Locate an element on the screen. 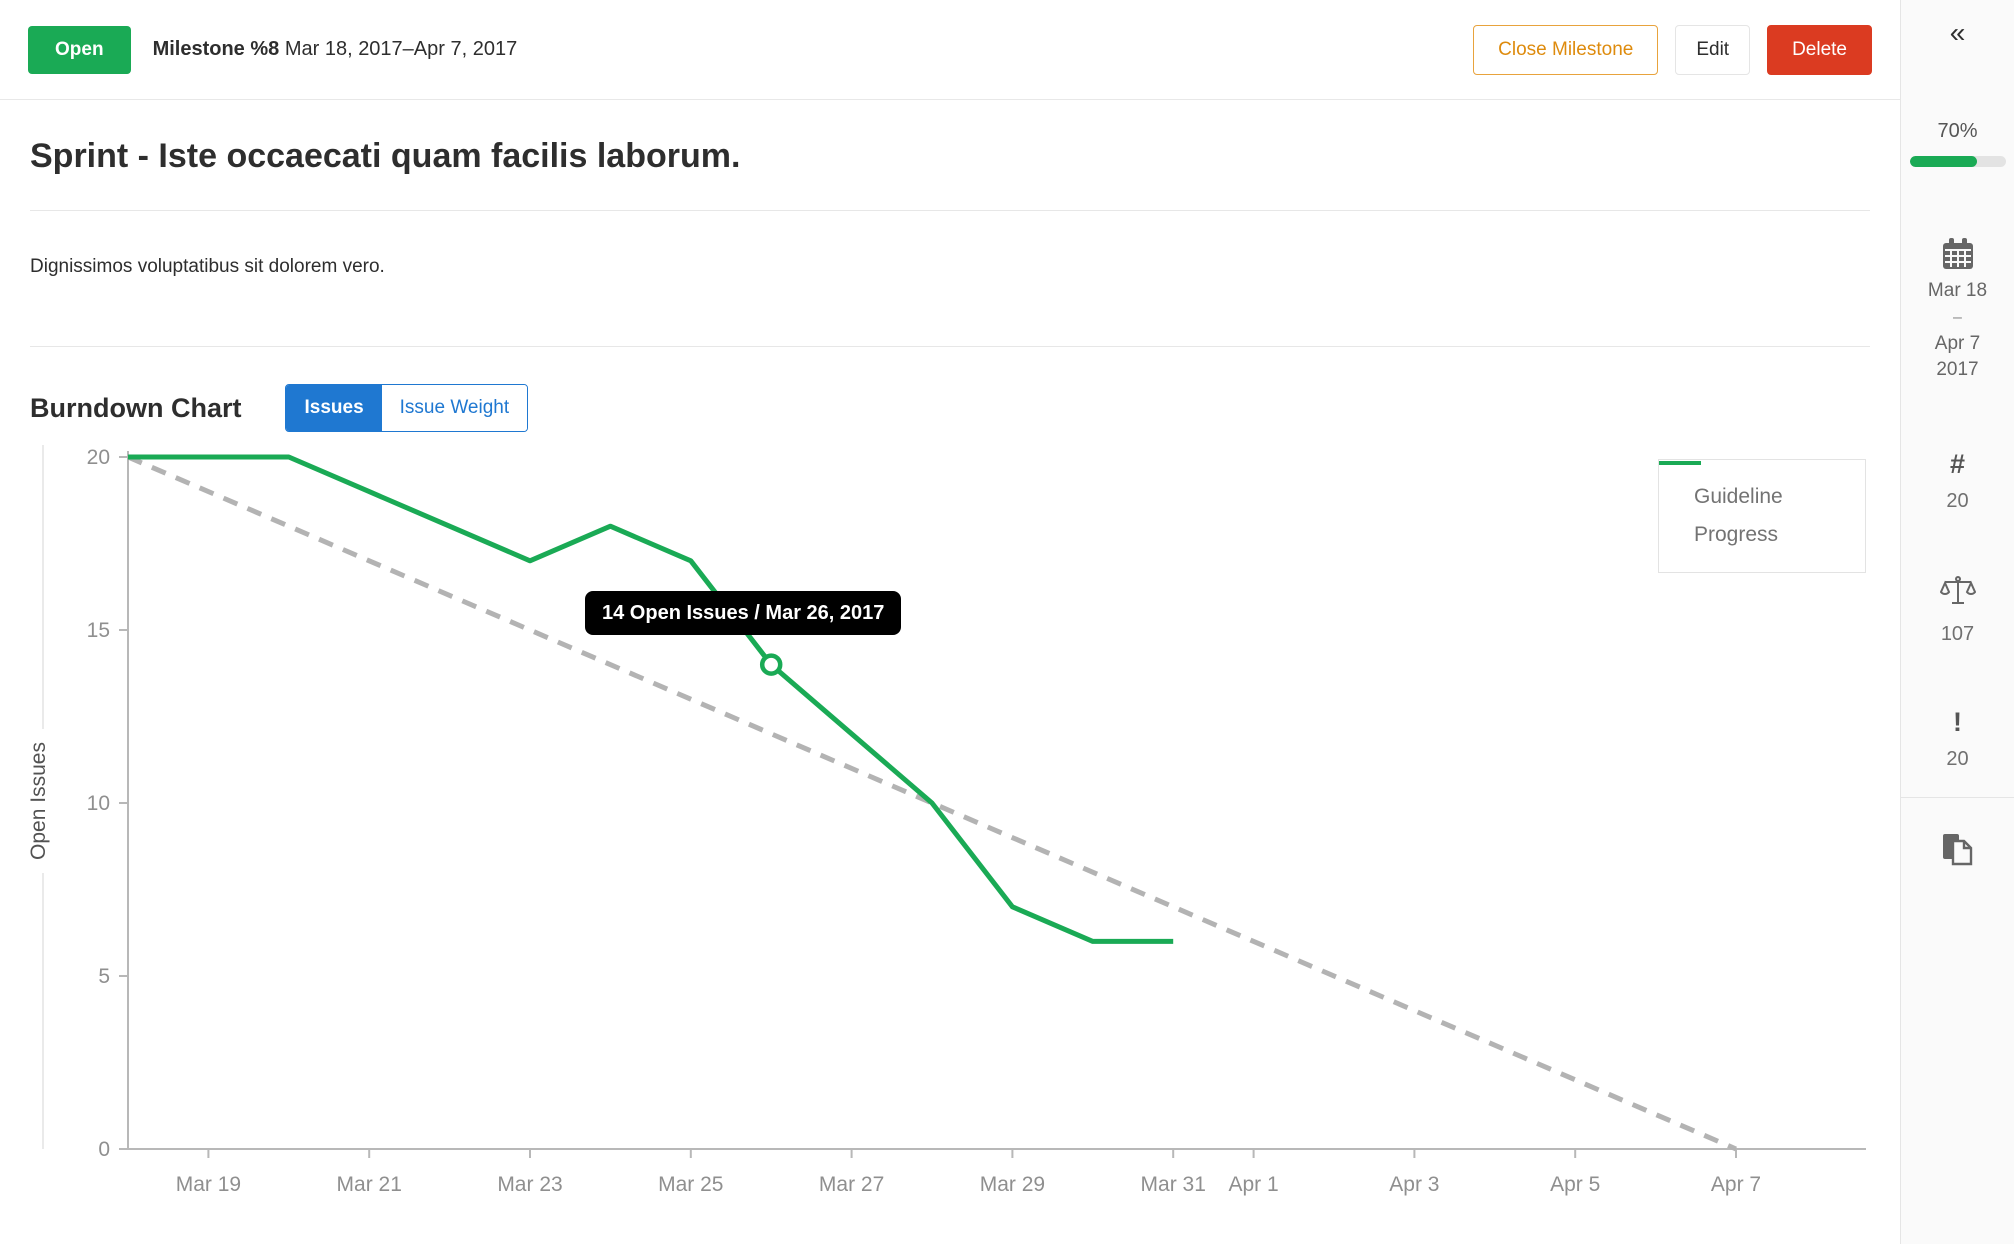 The height and width of the screenshot is (1244, 2014). scale-icon is located at coordinates (1957, 594).